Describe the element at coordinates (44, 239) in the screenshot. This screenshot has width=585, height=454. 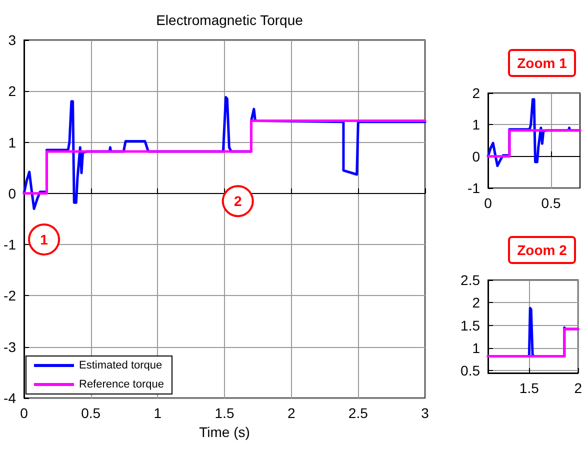
I see `annotation: 1` at that location.